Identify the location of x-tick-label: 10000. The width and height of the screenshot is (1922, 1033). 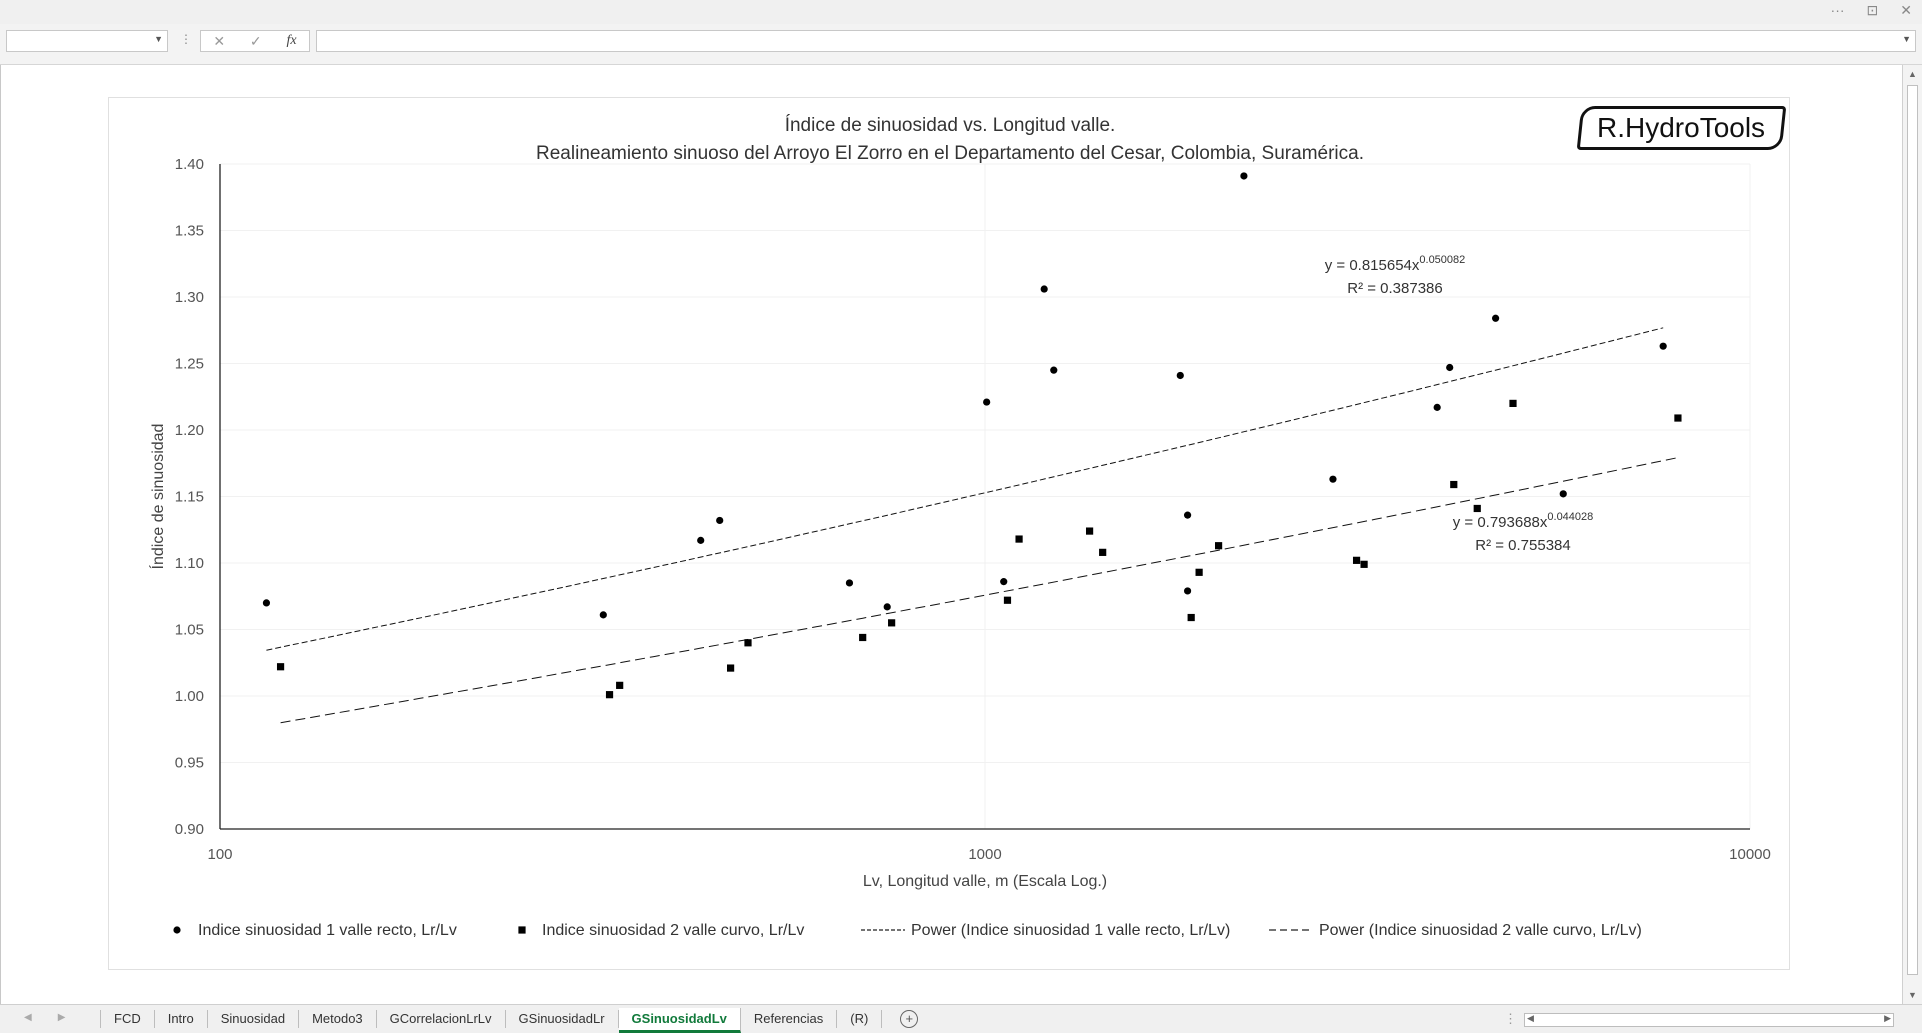
(1750, 854).